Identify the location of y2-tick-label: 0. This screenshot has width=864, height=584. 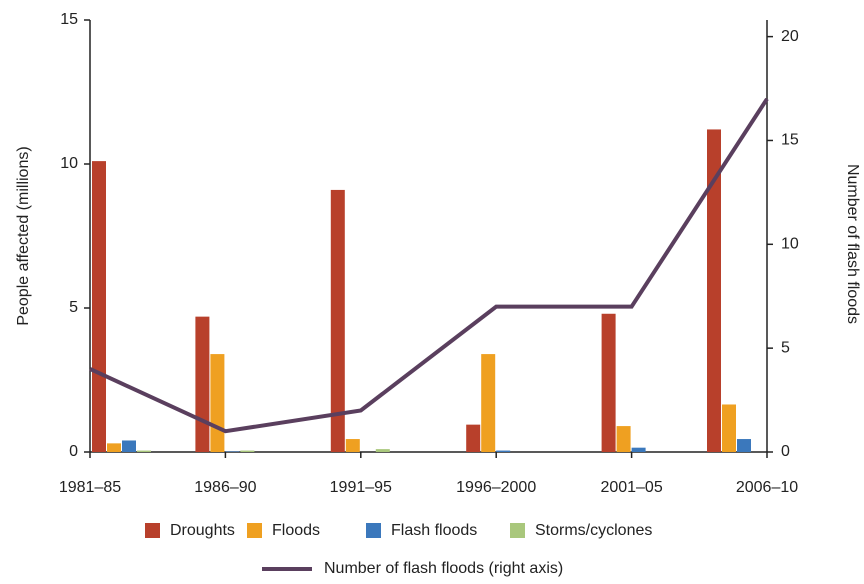
(785, 451).